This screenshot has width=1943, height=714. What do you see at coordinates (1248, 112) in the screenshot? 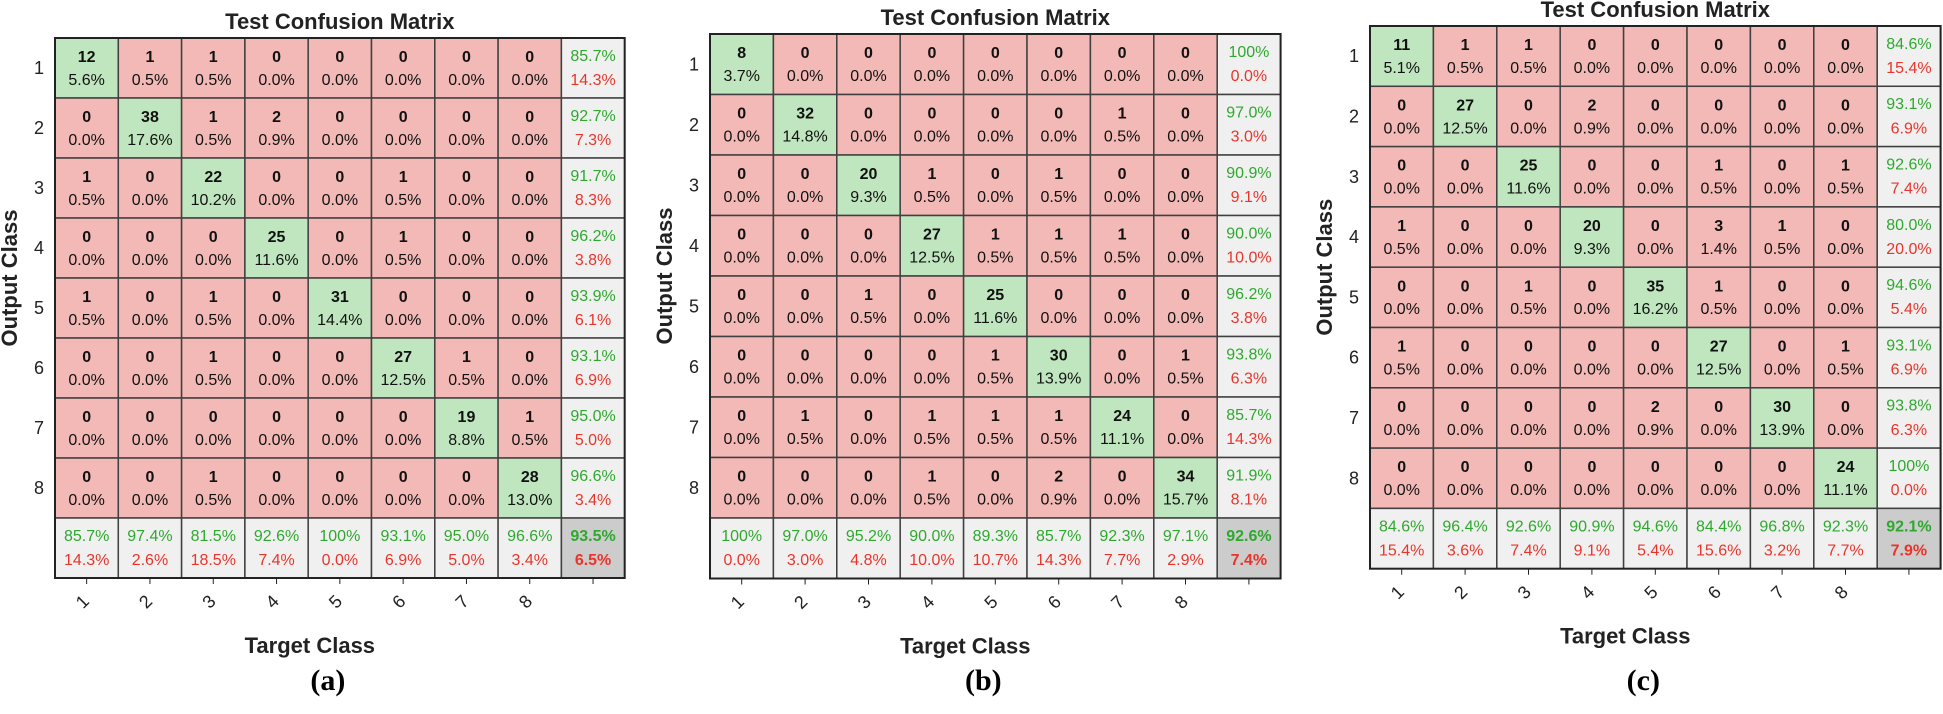
I see `row-precision: 97.0%` at bounding box center [1248, 112].